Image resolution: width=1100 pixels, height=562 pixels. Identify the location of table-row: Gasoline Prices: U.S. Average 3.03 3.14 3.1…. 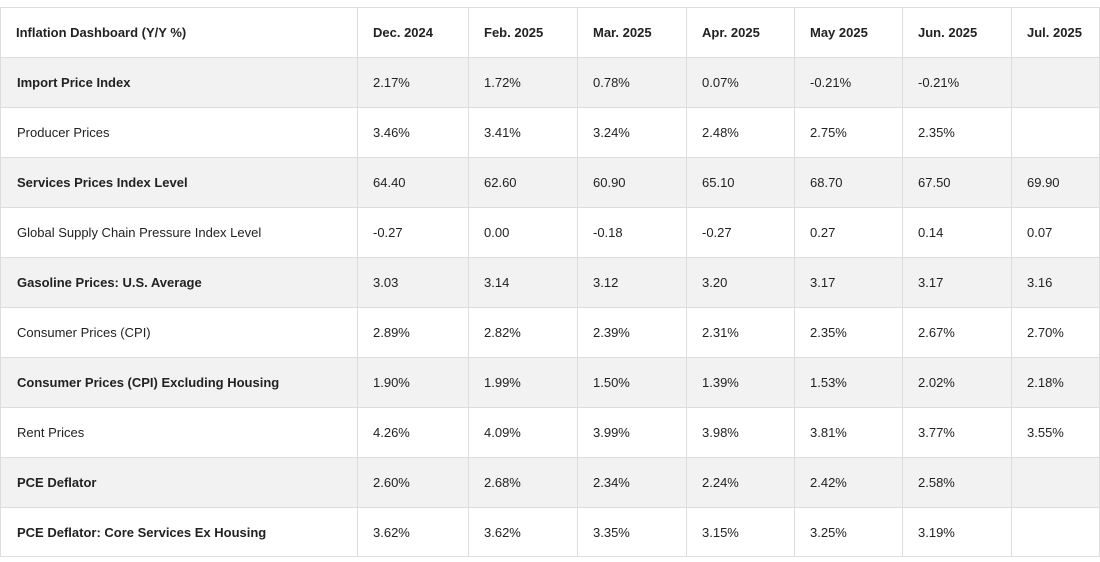
(550, 282).